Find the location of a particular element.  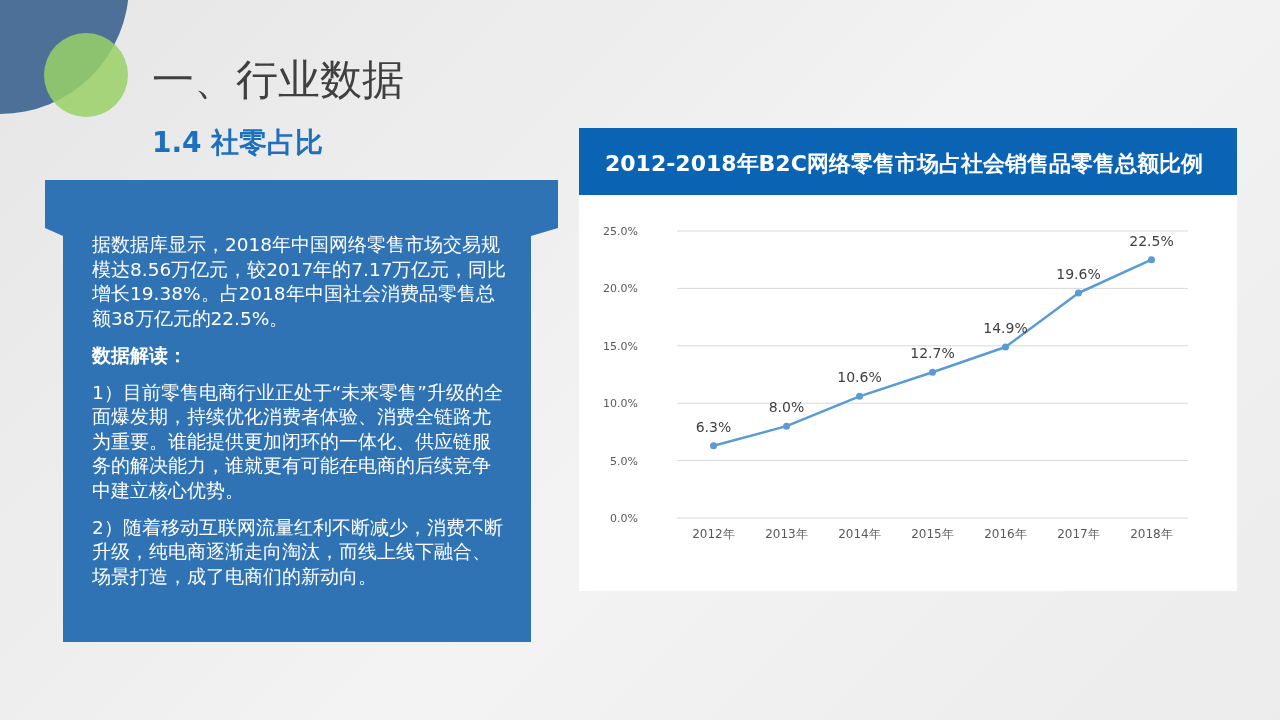

y-tick-label: 0.0% is located at coordinates (624, 518).